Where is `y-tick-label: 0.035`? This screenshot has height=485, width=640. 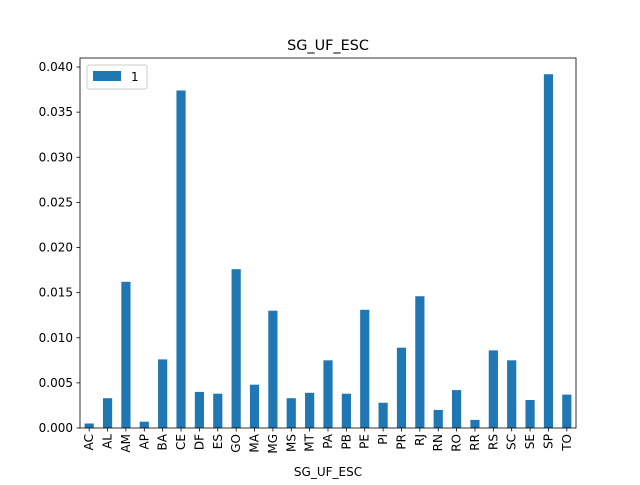
y-tick-label: 0.035 is located at coordinates (56, 112).